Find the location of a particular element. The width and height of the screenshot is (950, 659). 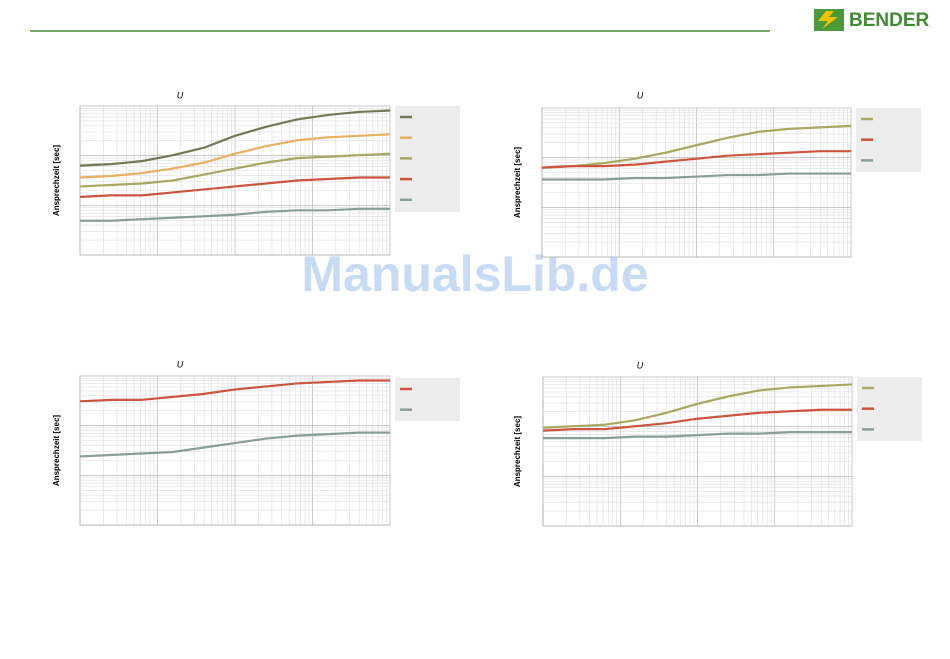

brand: BENDER is located at coordinates (889, 20).